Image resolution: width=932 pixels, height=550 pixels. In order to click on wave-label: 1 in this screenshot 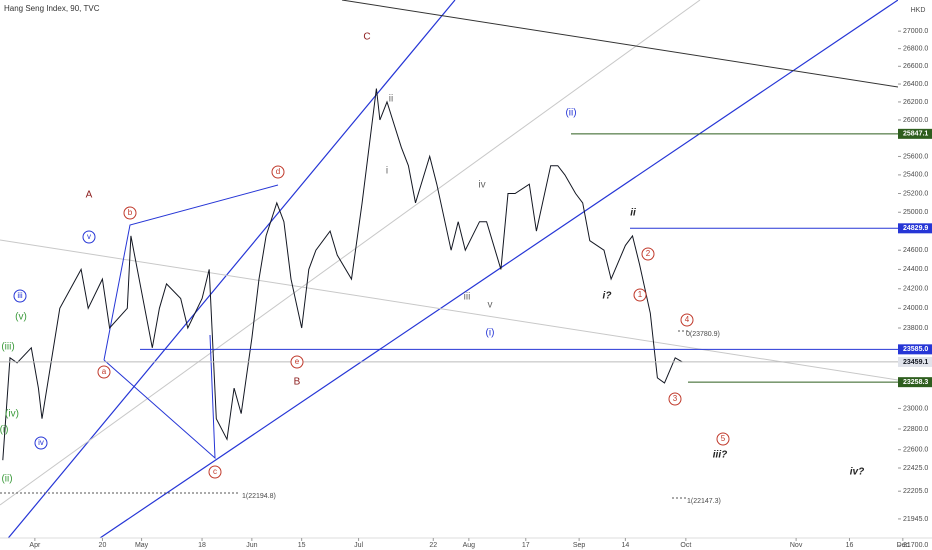, I will do `click(640, 294)`.